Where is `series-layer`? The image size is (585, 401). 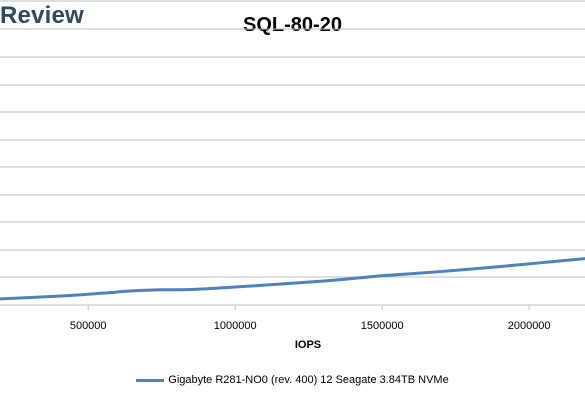
series-layer is located at coordinates (292, 279).